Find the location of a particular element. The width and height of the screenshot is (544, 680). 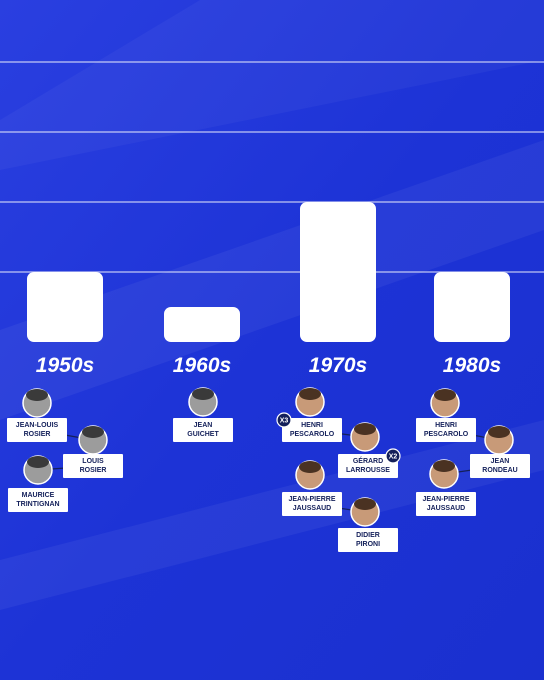

driver-name: PIRONI is located at coordinates (368, 544).